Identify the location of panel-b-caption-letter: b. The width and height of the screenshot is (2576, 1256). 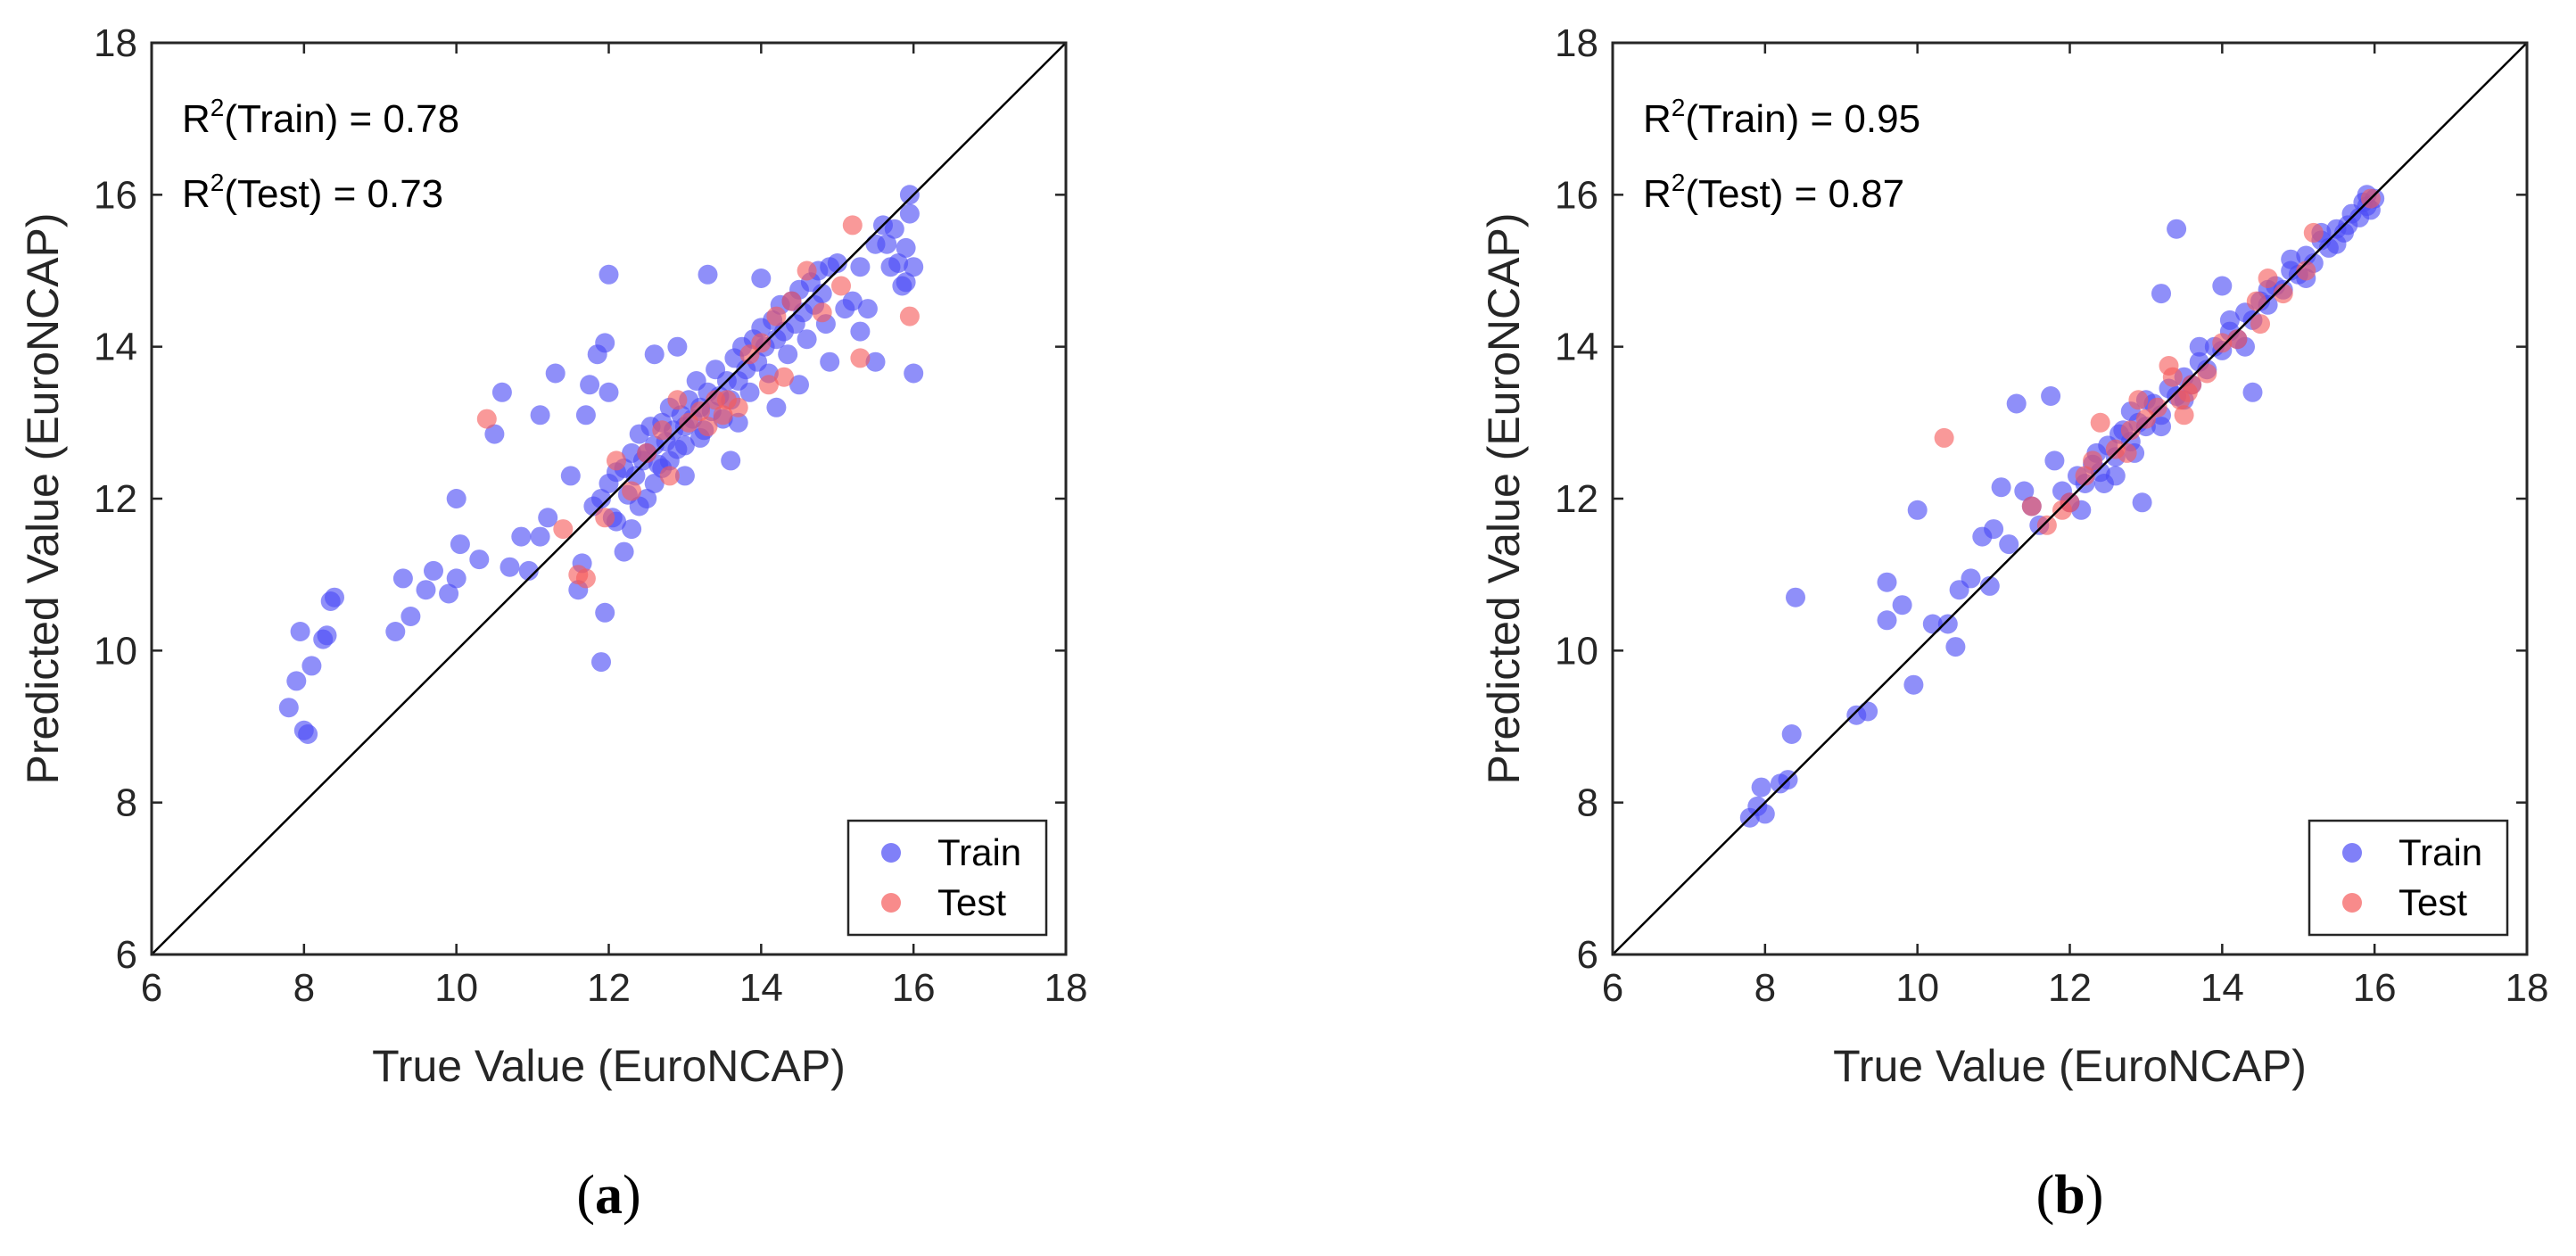
(2070, 1195).